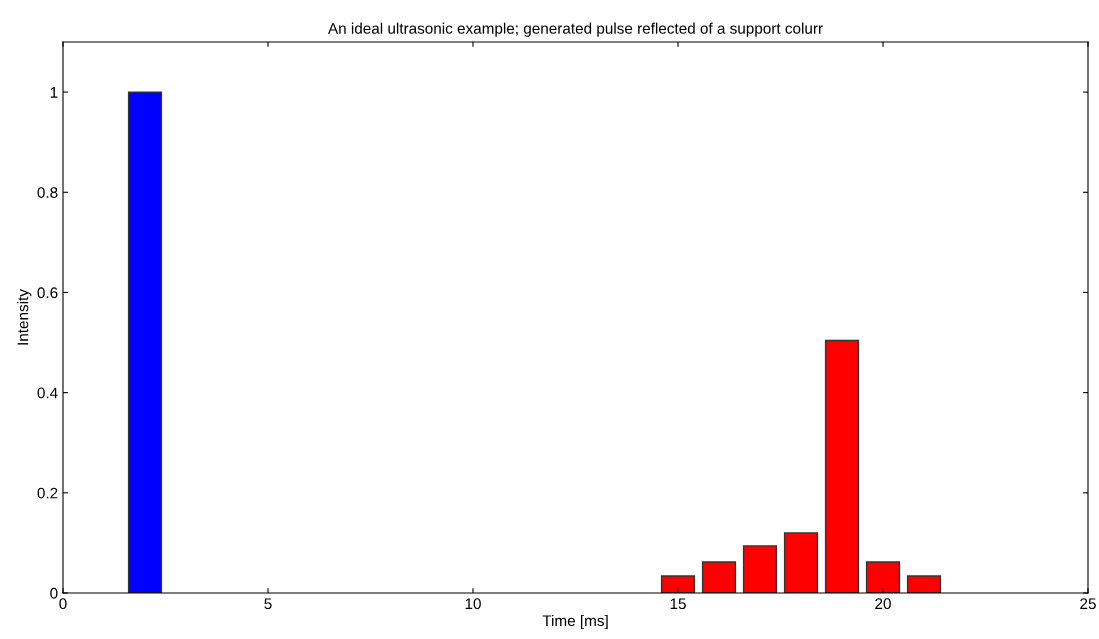 This screenshot has width=1099, height=639. Describe the element at coordinates (47, 192) in the screenshot. I see `y-tick-label: 0.8` at that location.